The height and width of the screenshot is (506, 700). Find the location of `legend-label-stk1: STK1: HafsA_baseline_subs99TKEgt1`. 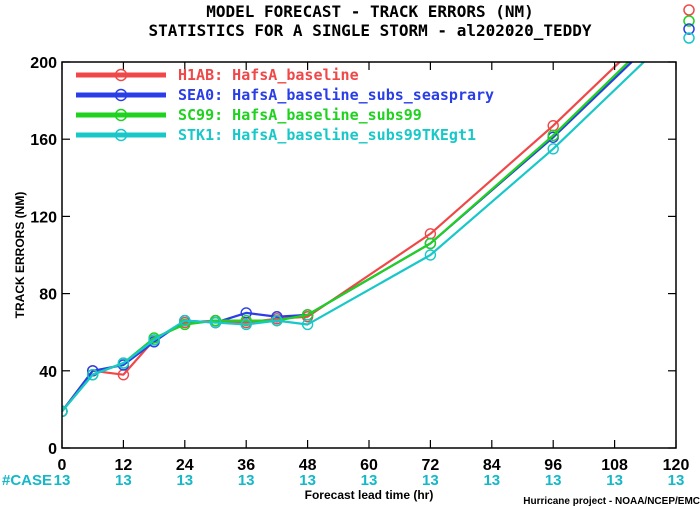

legend-label-stk1: STK1: HafsA_baseline_subs99TKEgt1 is located at coordinates (327, 135).